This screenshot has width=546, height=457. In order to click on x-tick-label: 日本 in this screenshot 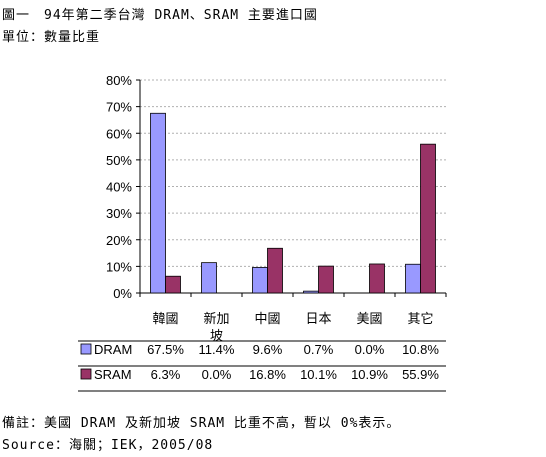, I will do `click(318, 318)`.